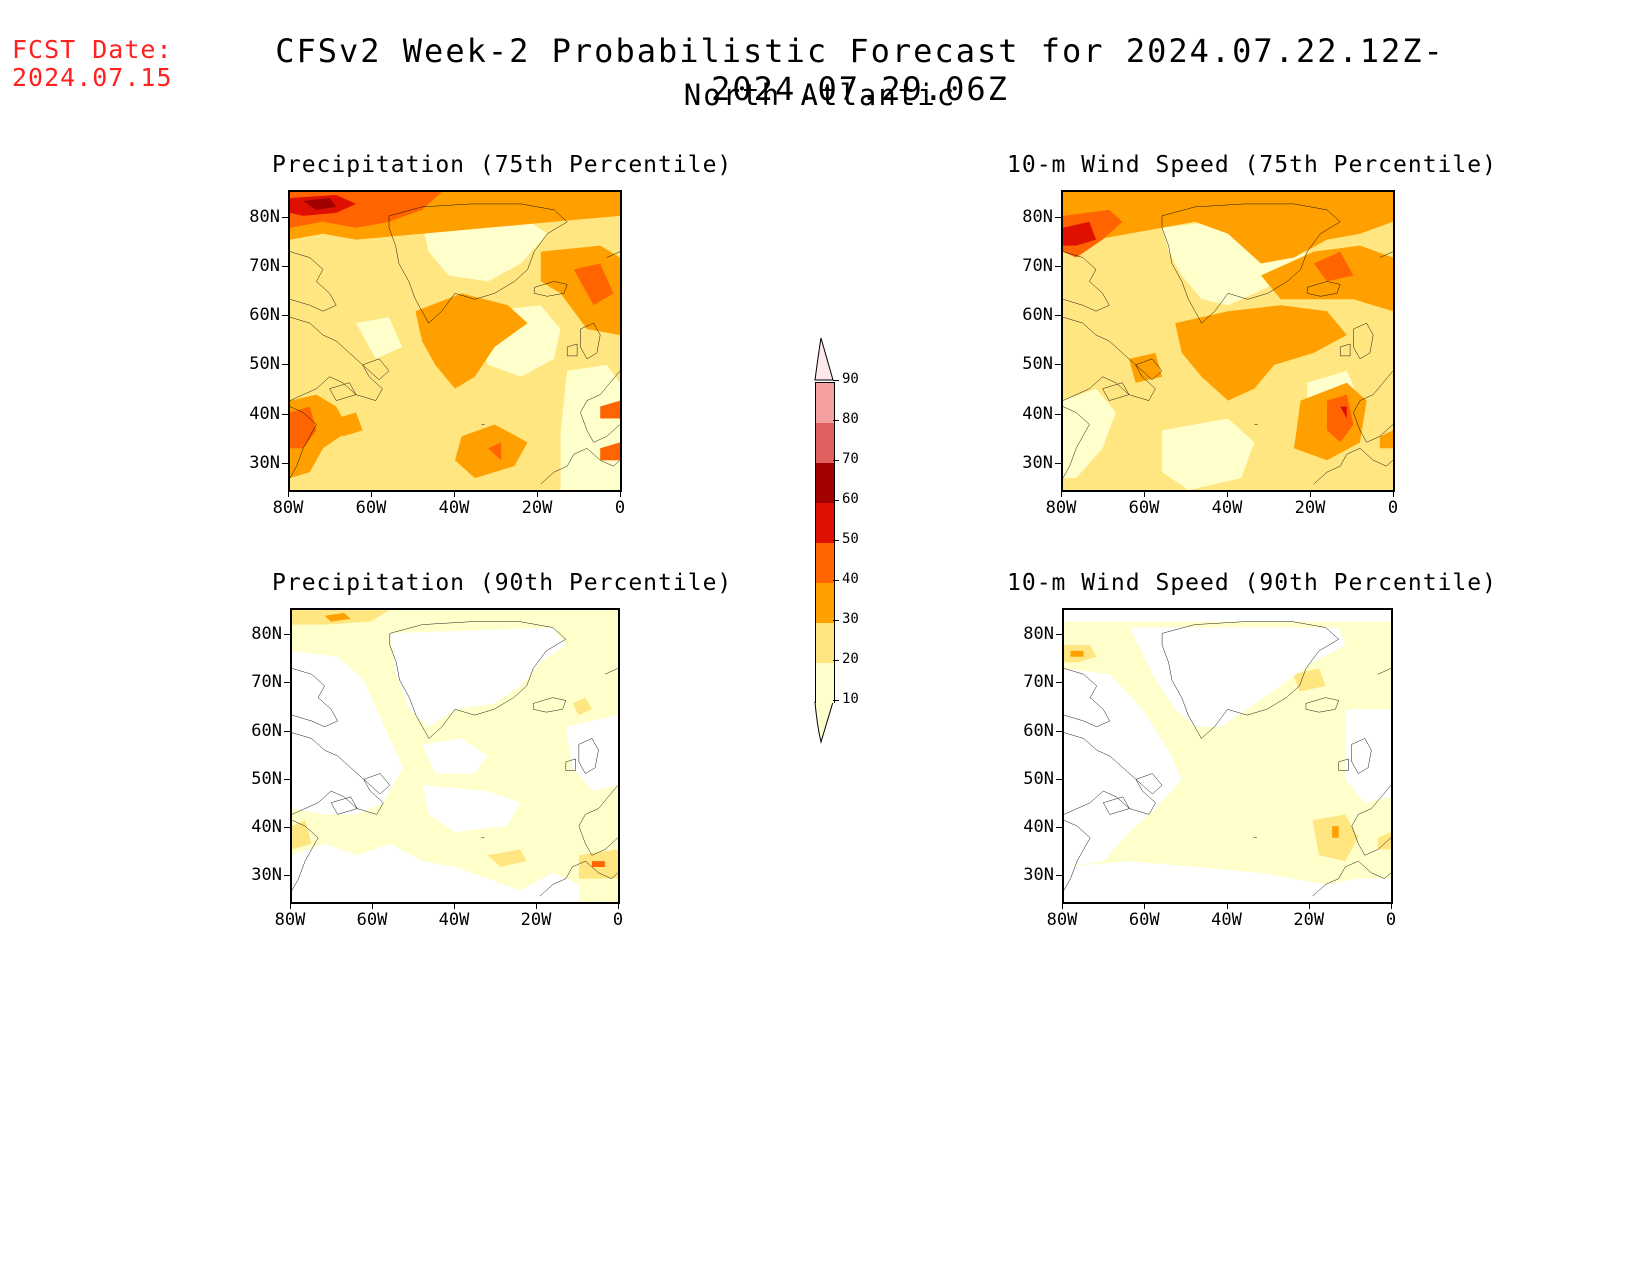 The height and width of the screenshot is (1275, 1650). I want to click on colorbar-arrows, so click(824, 540).